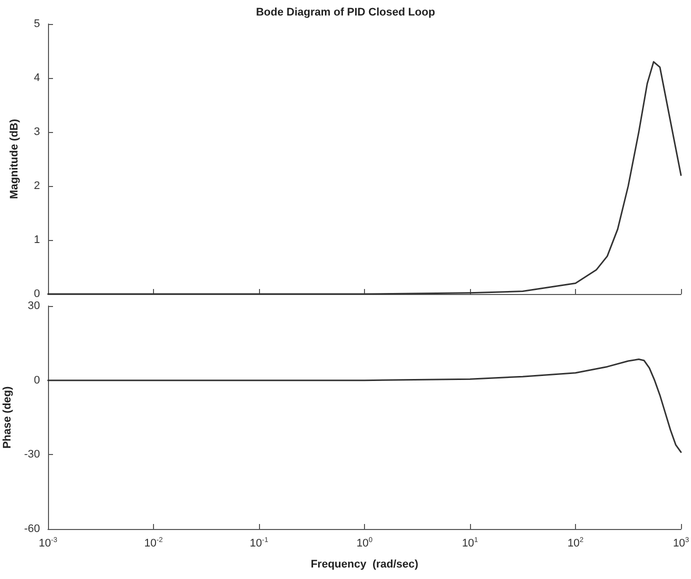  I want to click on y-tick-label: 30, so click(34, 306).